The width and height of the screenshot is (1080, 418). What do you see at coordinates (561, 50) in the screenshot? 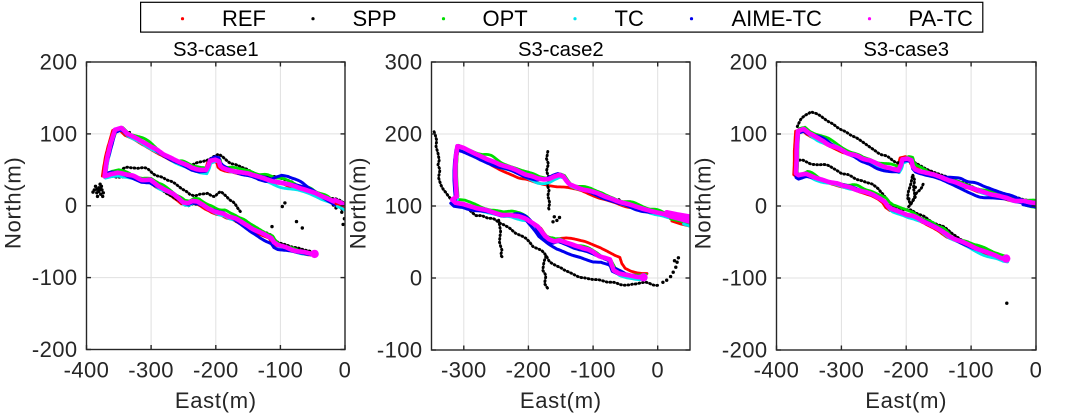
I see `svg-text: S3-case2` at bounding box center [561, 50].